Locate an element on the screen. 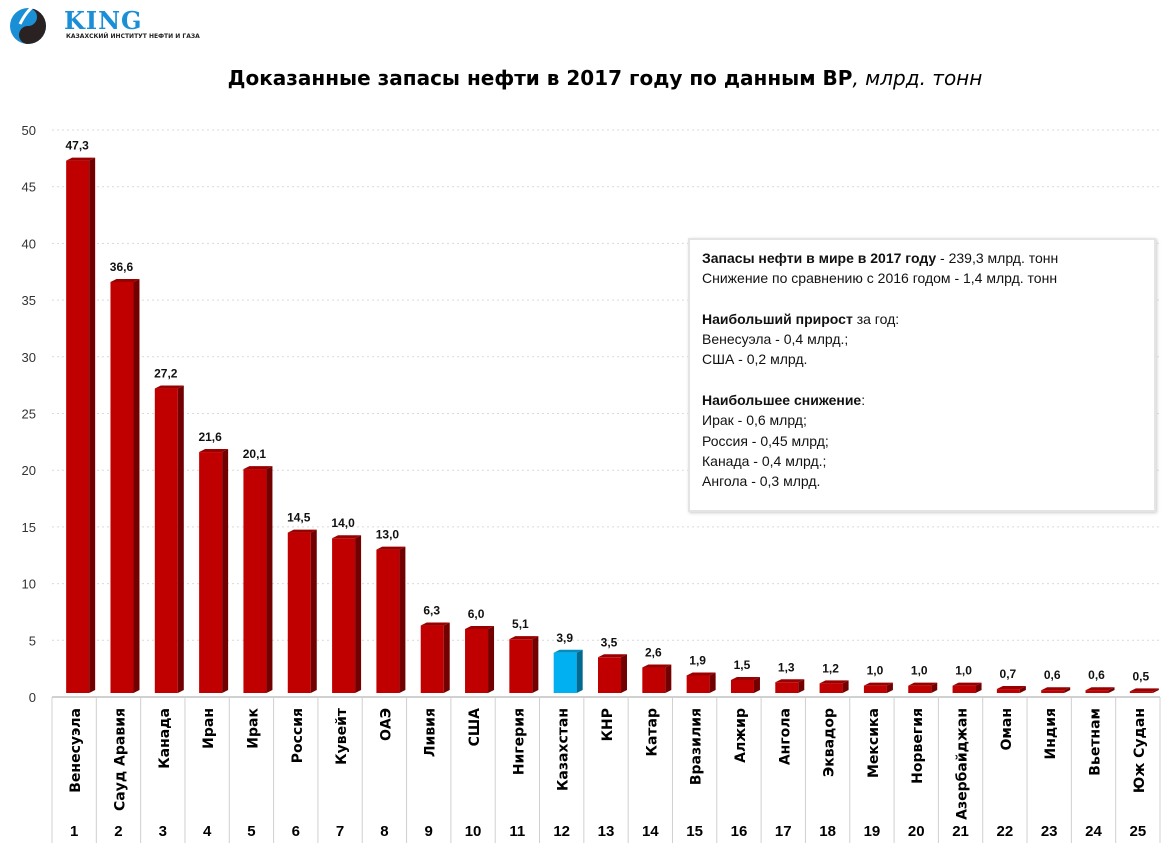 This screenshot has width=1175, height=865. y-tick-label: 35 is located at coordinates (29, 300).